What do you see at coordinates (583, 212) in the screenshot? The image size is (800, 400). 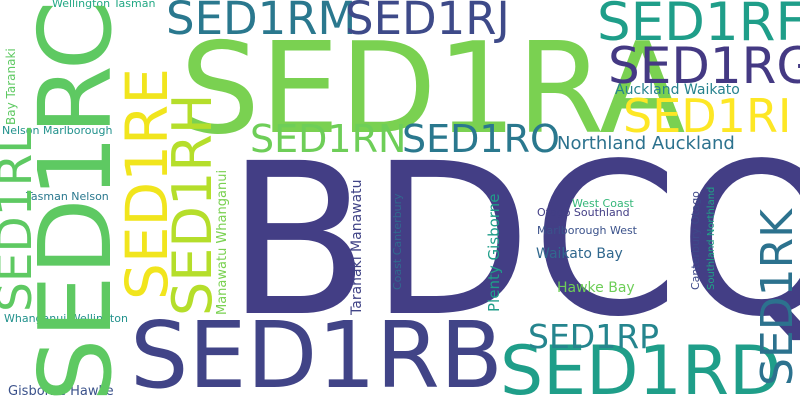 I see `word: Otago Southland` at bounding box center [583, 212].